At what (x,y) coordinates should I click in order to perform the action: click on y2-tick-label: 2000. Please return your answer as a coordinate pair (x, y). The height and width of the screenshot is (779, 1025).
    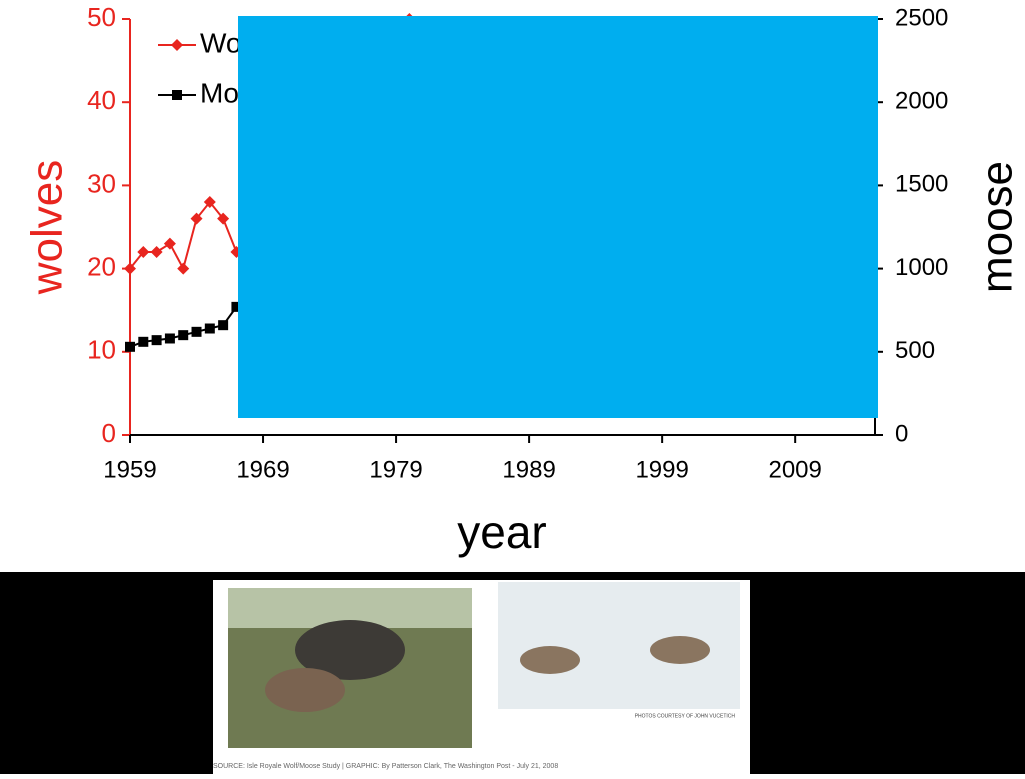
    Looking at the image, I should click on (921, 101).